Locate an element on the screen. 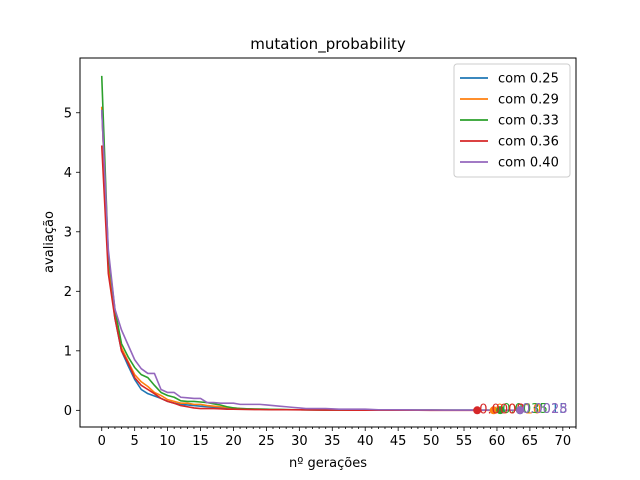  y-tick-label: 0 is located at coordinates (68, 411).